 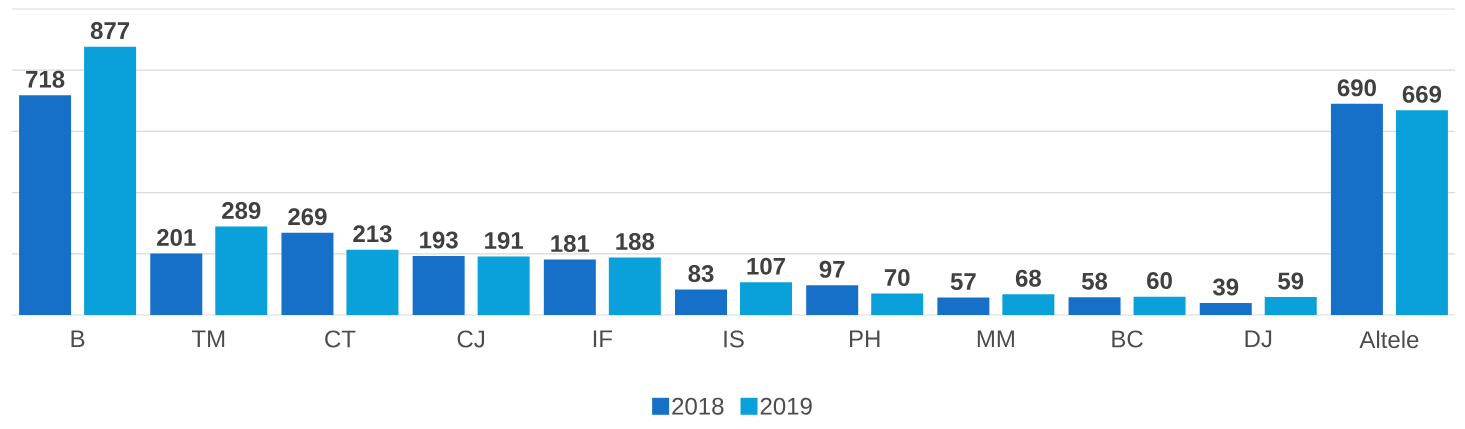 I want to click on x-tick-label: CJ, so click(x=471, y=339).